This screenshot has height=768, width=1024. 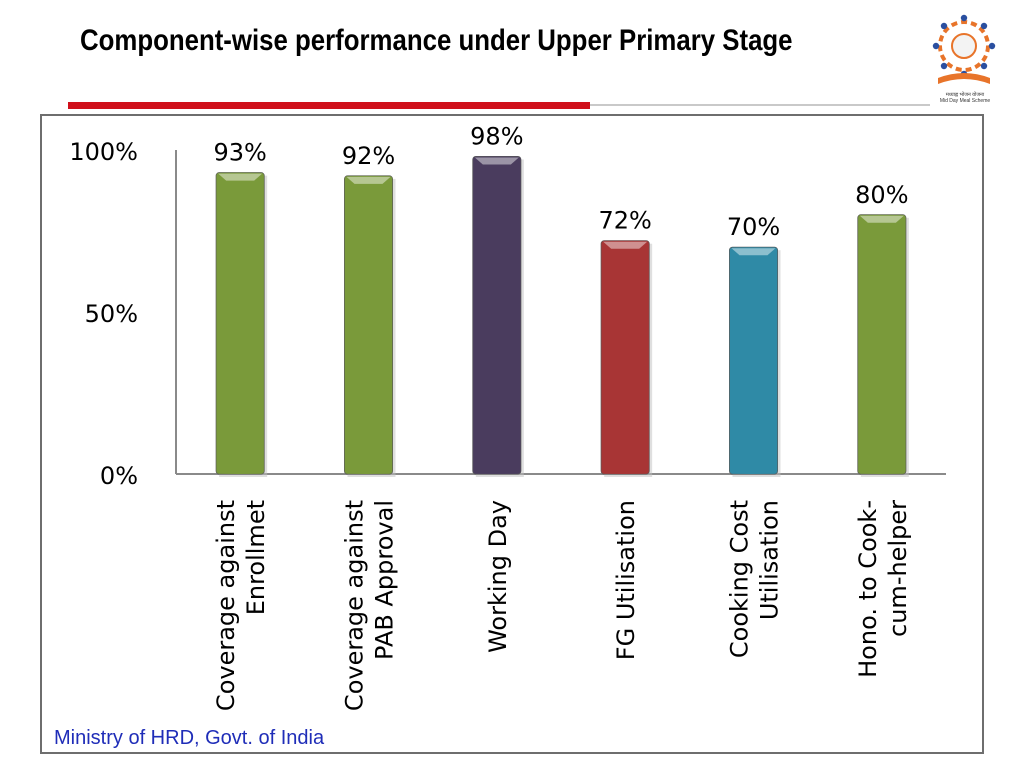 I want to click on logo-caption-hindi: मध्याह्न भोजन योजना, so click(x=965, y=95).